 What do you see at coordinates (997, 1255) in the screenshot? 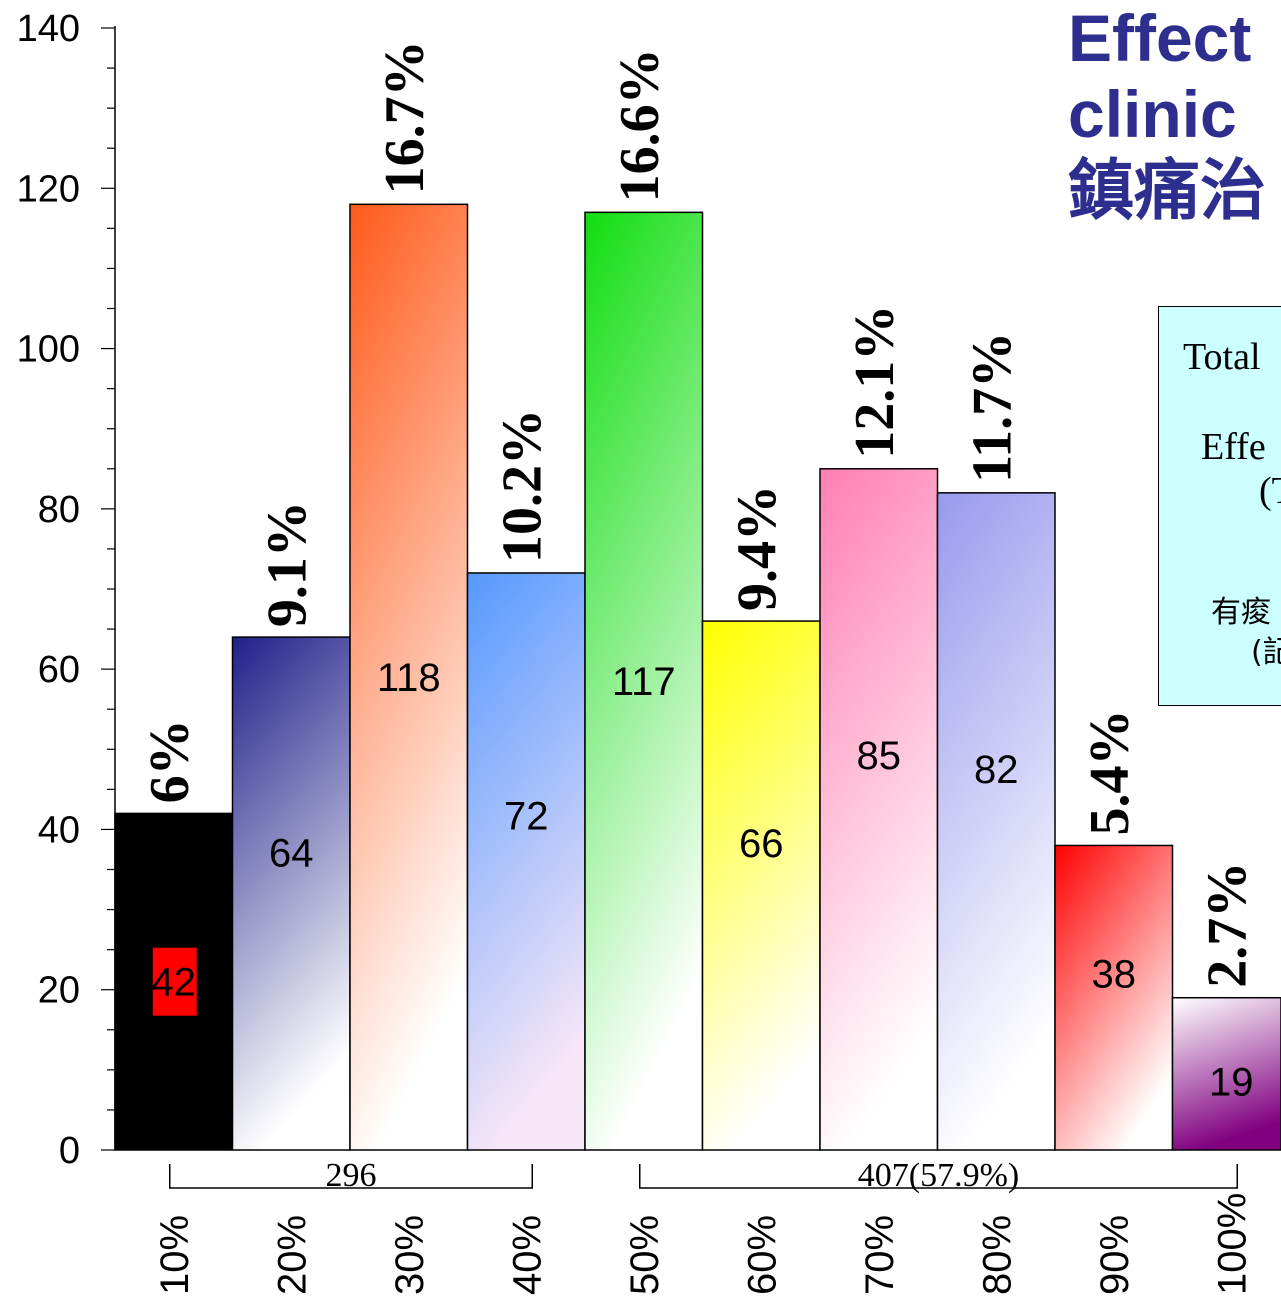
I see `x-tick-label: 80%` at bounding box center [997, 1255].